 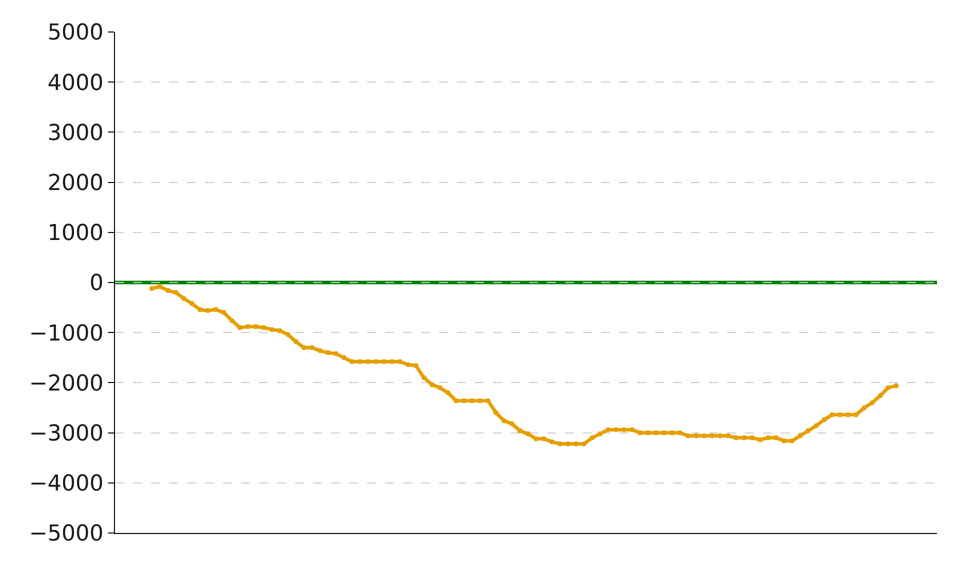 I want to click on y-tick-label: 5000, so click(x=76, y=33).